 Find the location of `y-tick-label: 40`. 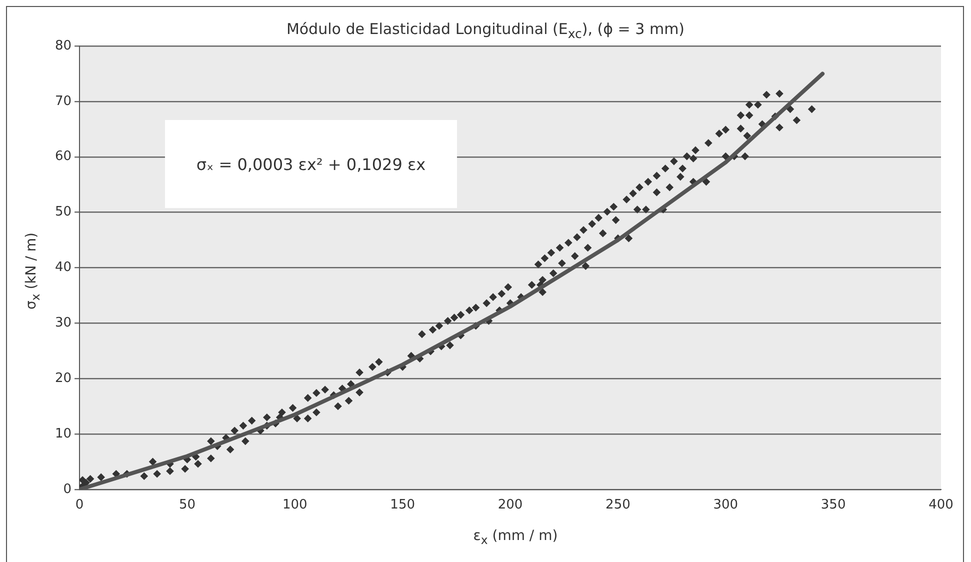

y-tick-label: 40 is located at coordinates (63, 268).